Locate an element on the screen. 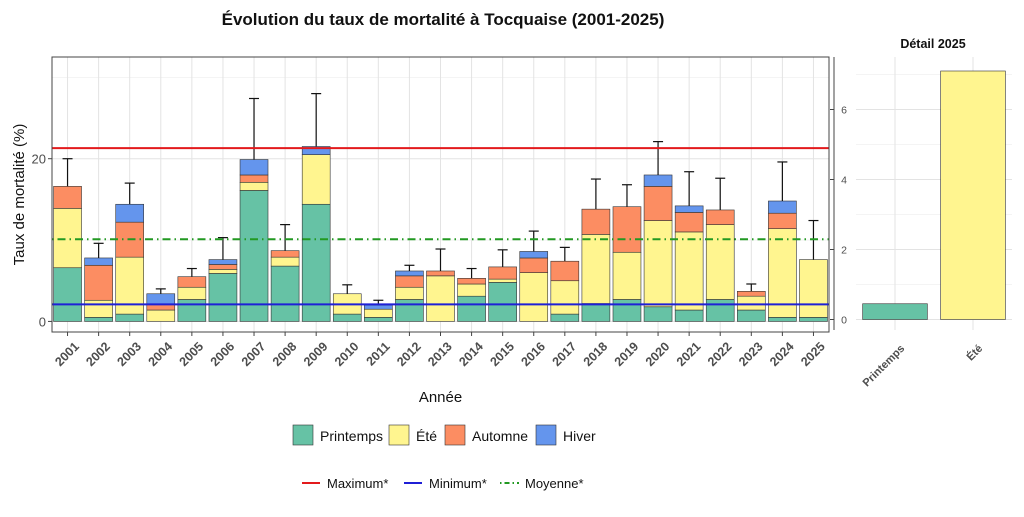 This screenshot has height=517, width=1024. x-tick-label: 2022 is located at coordinates (720, 354).